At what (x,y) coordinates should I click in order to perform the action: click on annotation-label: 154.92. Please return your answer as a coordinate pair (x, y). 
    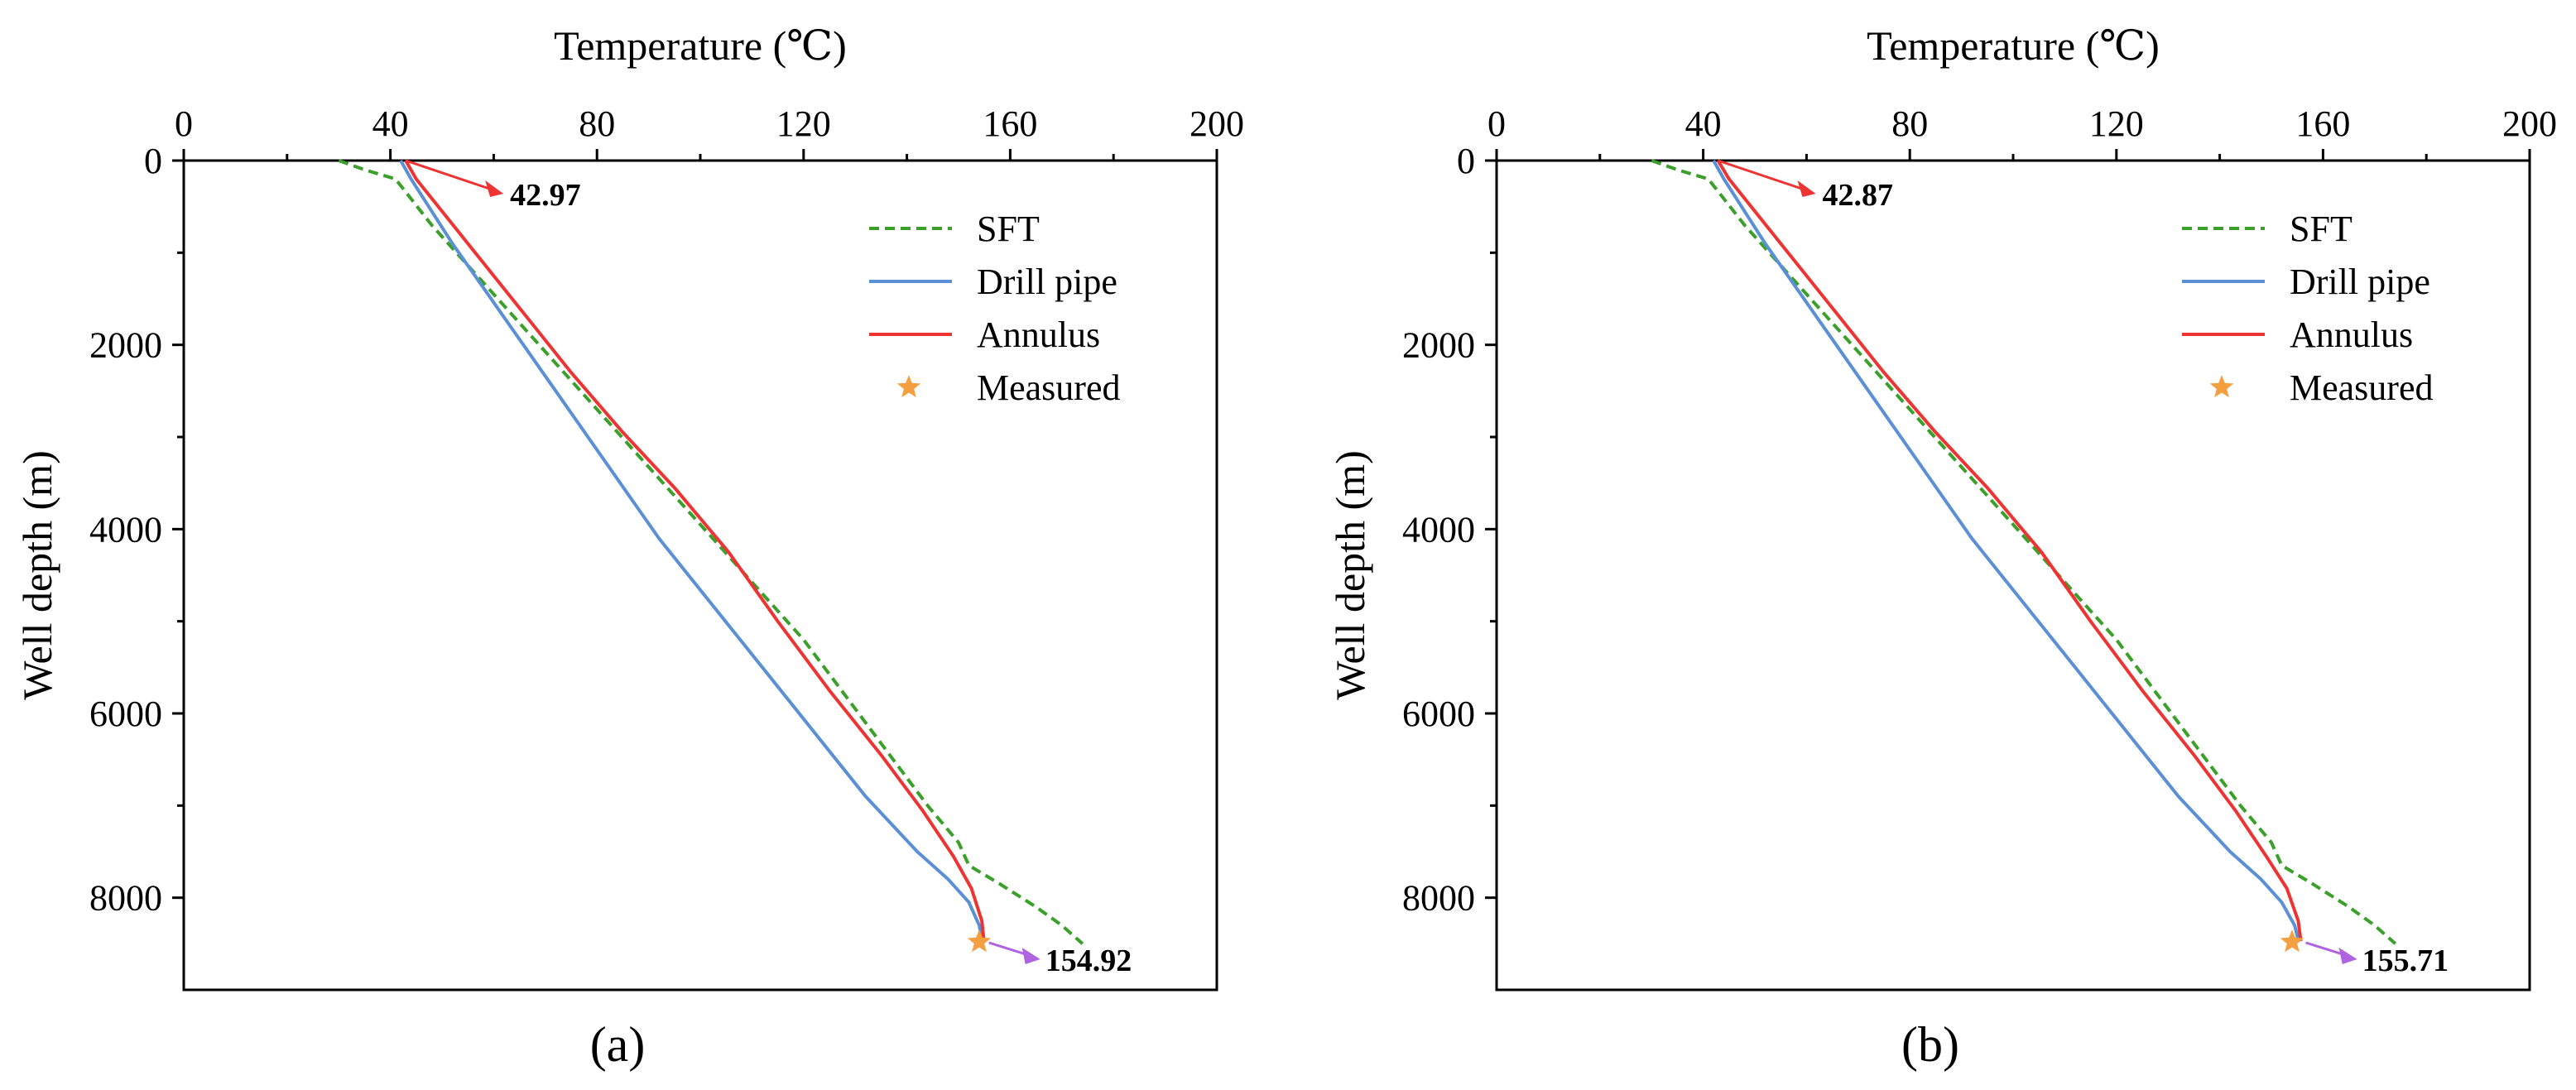
    Looking at the image, I should click on (1088, 961).